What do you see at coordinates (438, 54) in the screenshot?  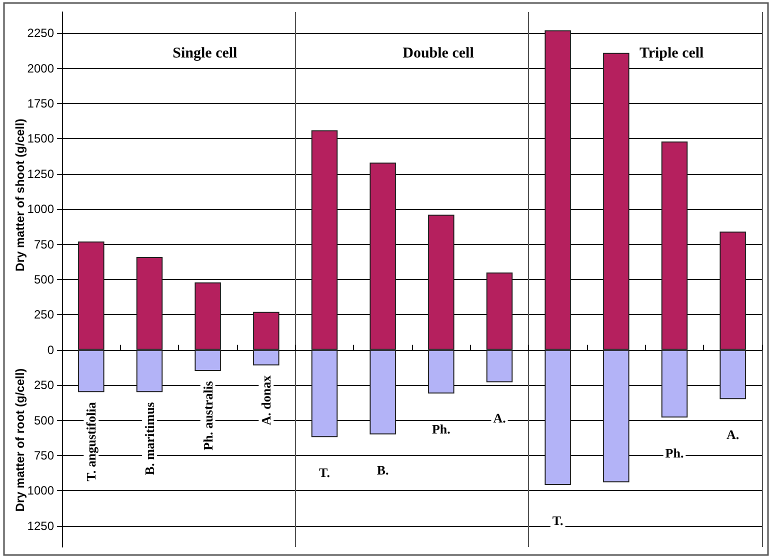 I see `annotation: Double cell` at bounding box center [438, 54].